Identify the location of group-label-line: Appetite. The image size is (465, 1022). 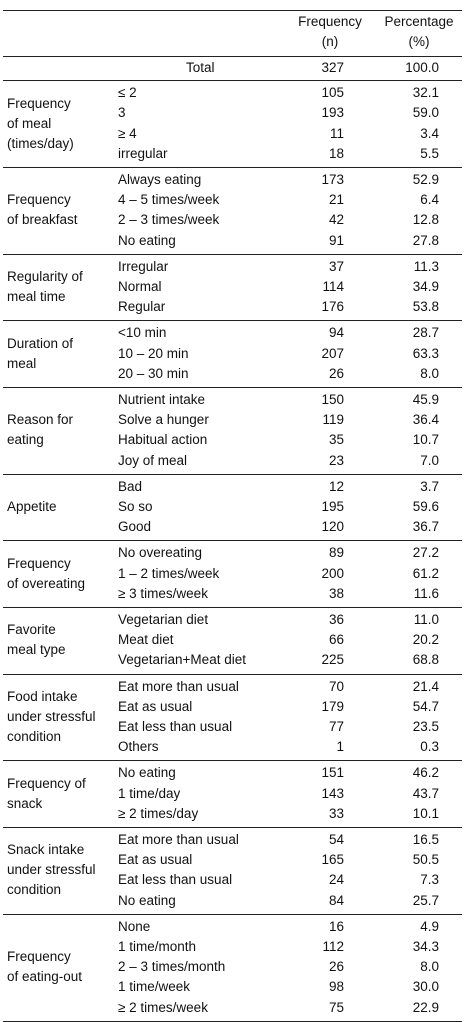
(32, 507).